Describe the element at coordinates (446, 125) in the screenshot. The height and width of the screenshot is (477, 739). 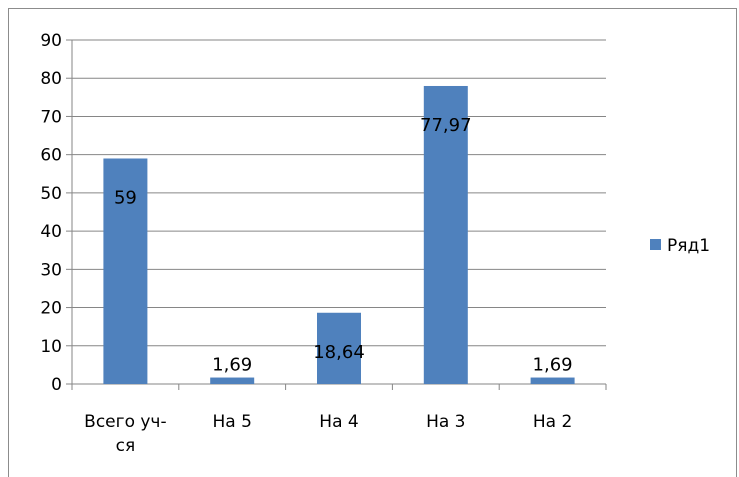
I see `data-label: 77,97` at that location.